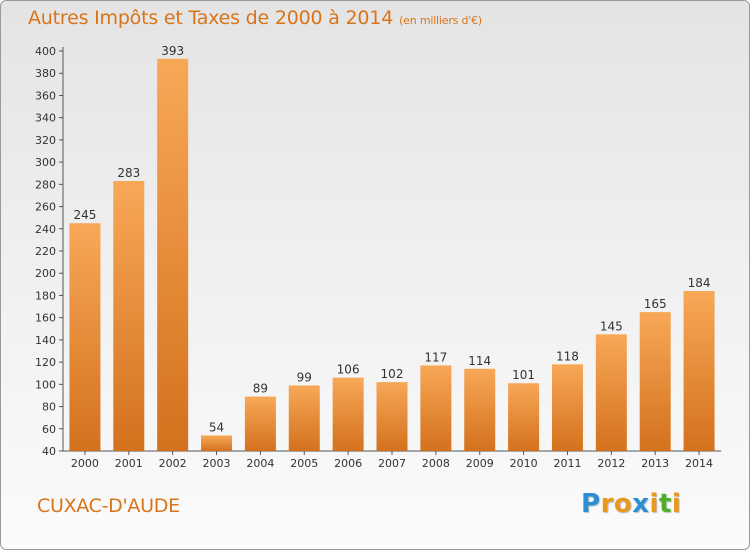  I want to click on y-tick-label: 240, so click(45, 229).